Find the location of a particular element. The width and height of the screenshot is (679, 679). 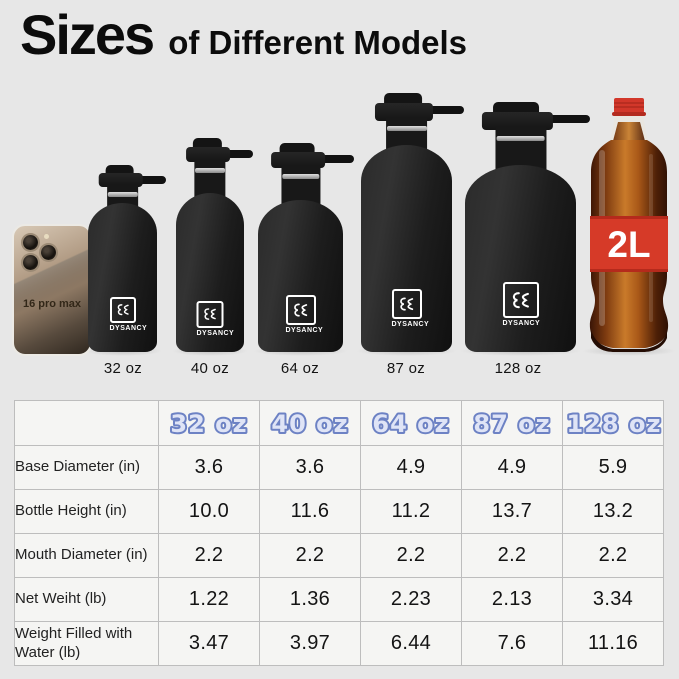

svg-text: 64 oz is located at coordinates (410, 424).